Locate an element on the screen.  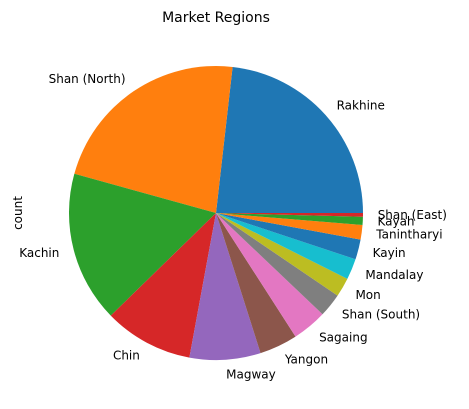
pie-label-yangon: Yangon is located at coordinates (306, 359).